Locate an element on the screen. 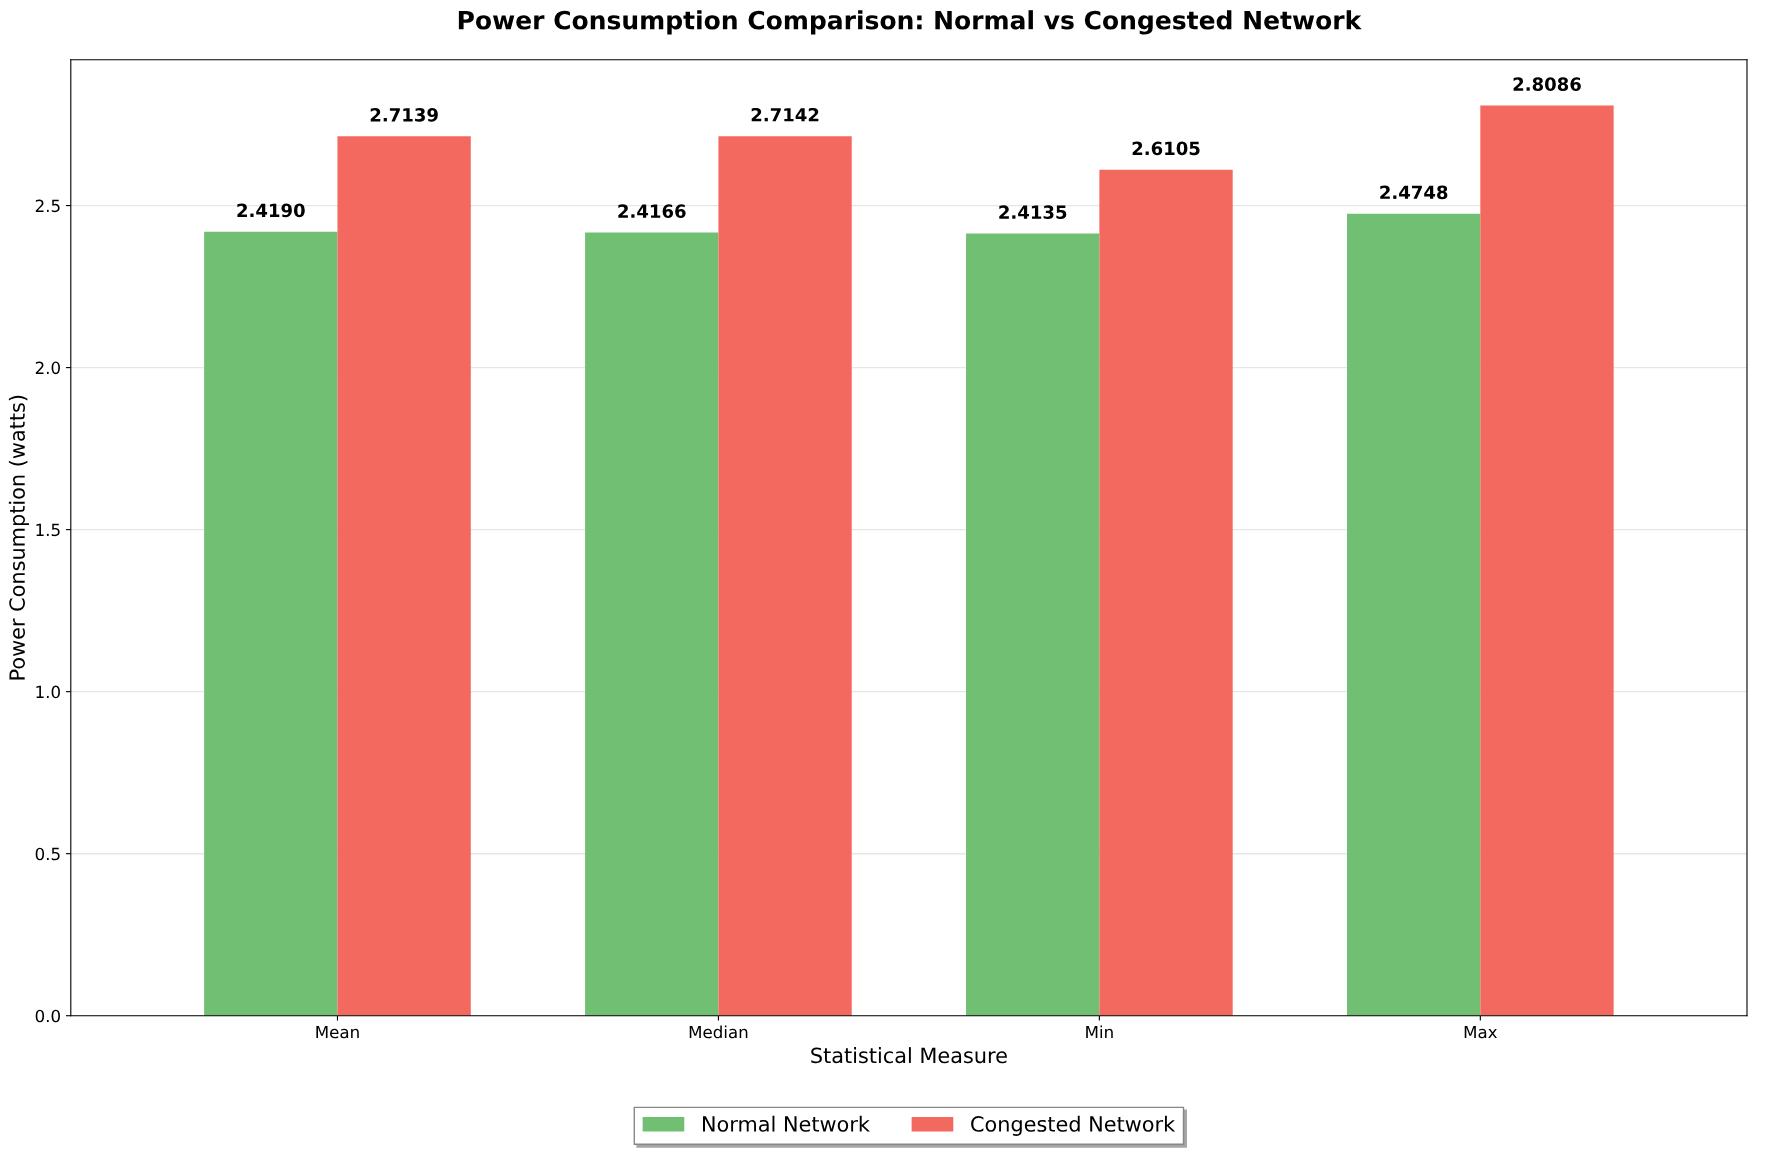  x-axis-title: Statistical Measure is located at coordinates (909, 1055).